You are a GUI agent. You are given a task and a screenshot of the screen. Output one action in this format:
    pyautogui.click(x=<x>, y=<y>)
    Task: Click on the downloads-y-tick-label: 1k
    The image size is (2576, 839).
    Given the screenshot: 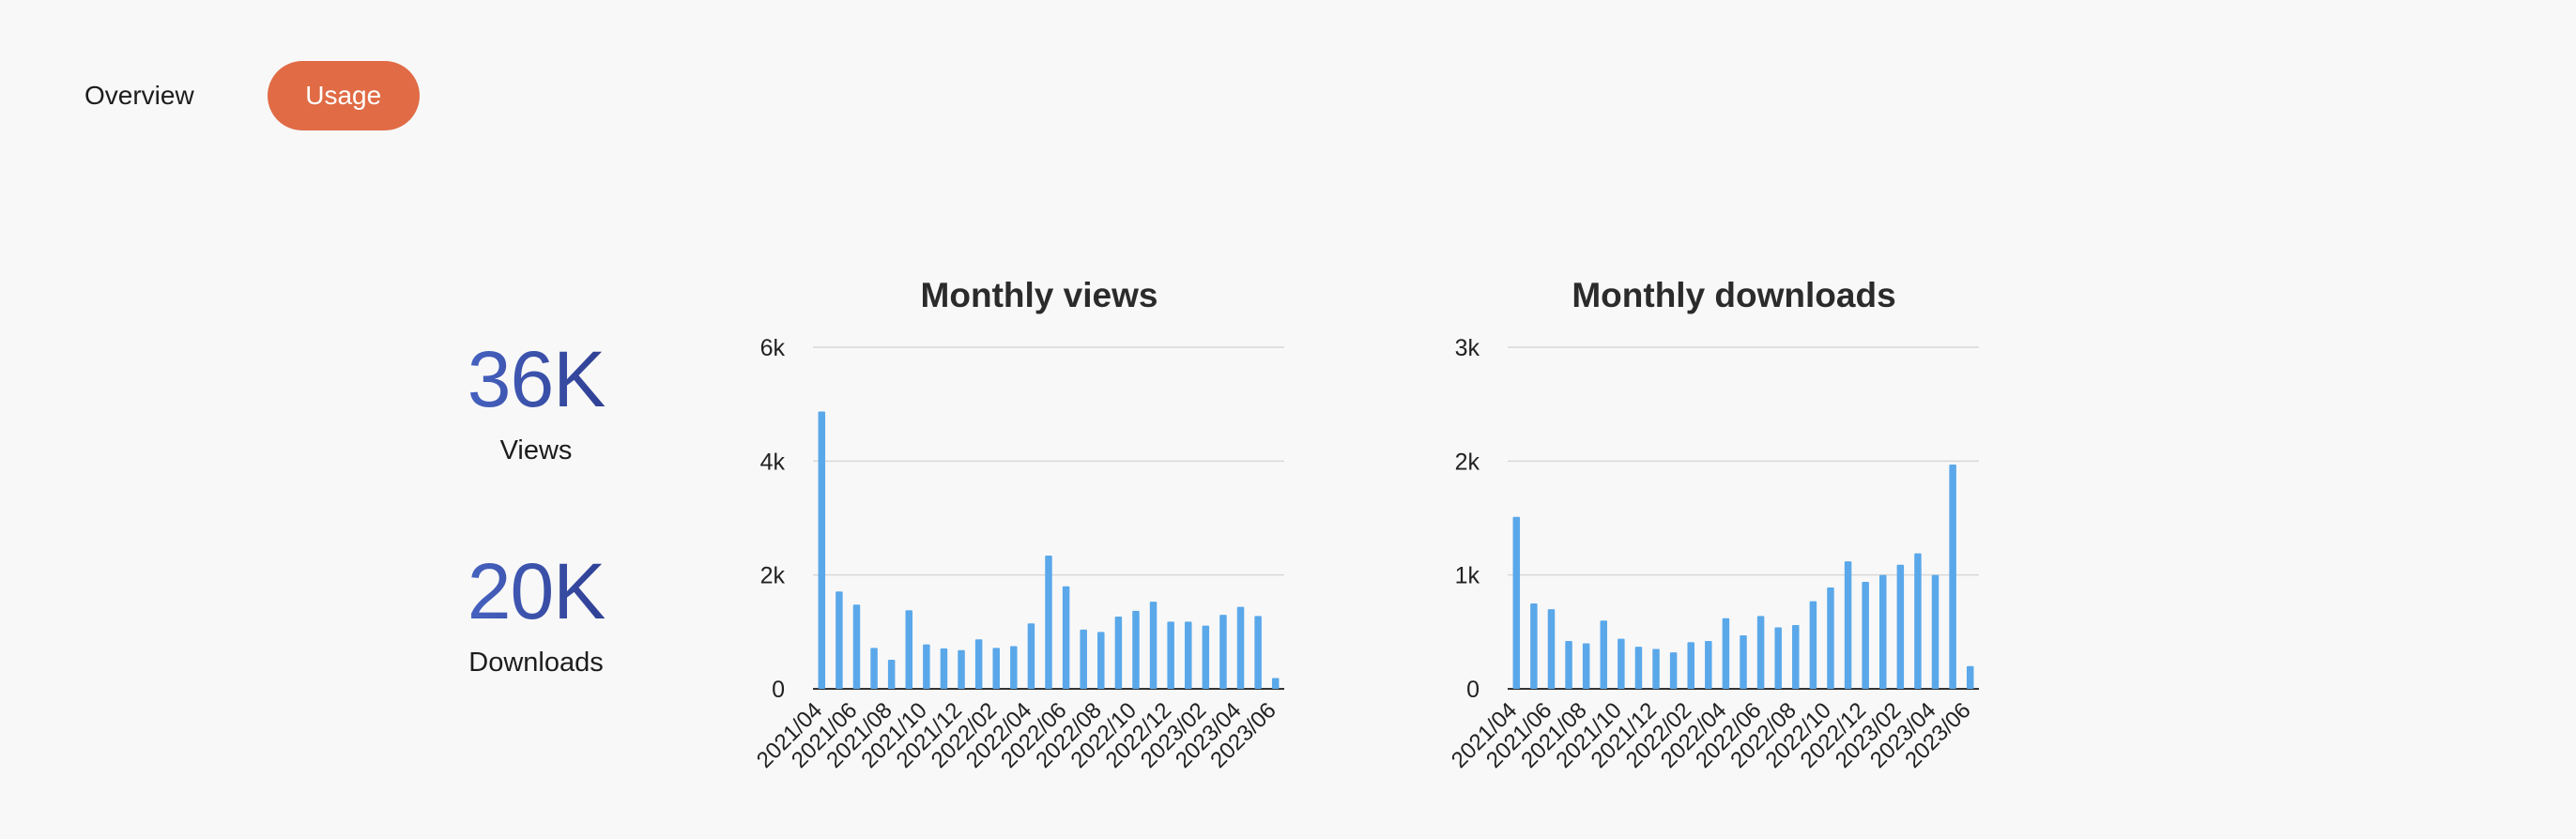 What is the action you would take?
    pyautogui.click(x=1468, y=576)
    